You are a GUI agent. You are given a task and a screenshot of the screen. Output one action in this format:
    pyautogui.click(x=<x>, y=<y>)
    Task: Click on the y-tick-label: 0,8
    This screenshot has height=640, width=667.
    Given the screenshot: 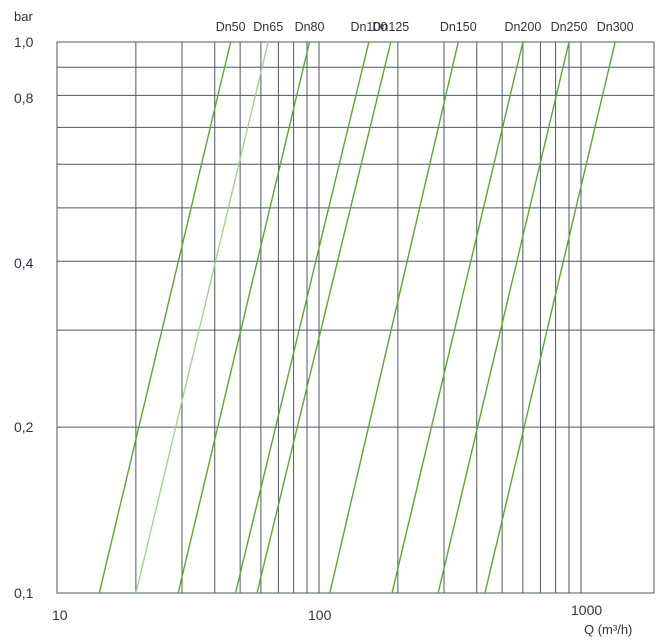 What is the action you would take?
    pyautogui.click(x=24, y=98)
    